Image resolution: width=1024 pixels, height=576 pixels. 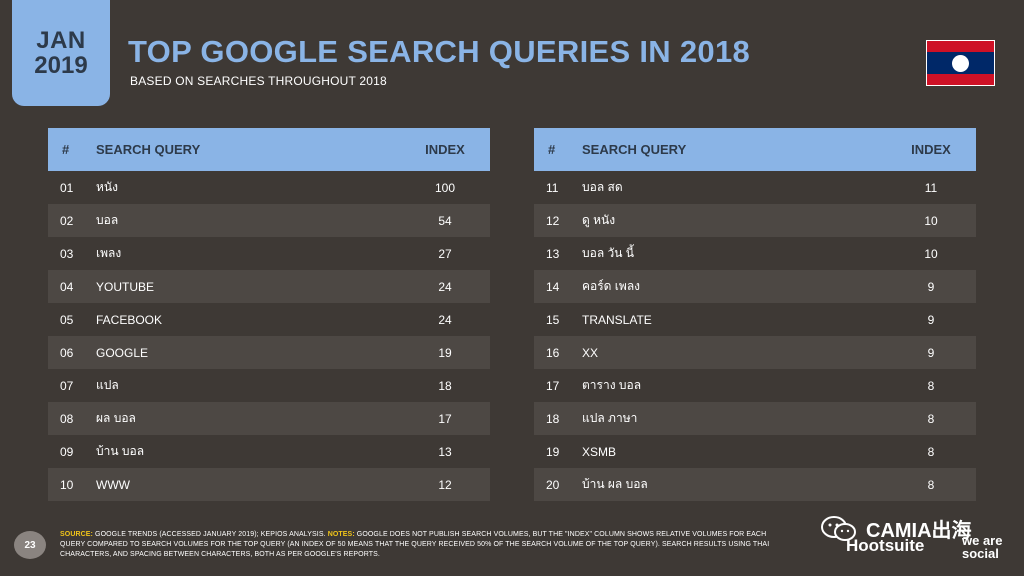 I want to click on table-row: 01 หนัง 100, so click(x=269, y=187).